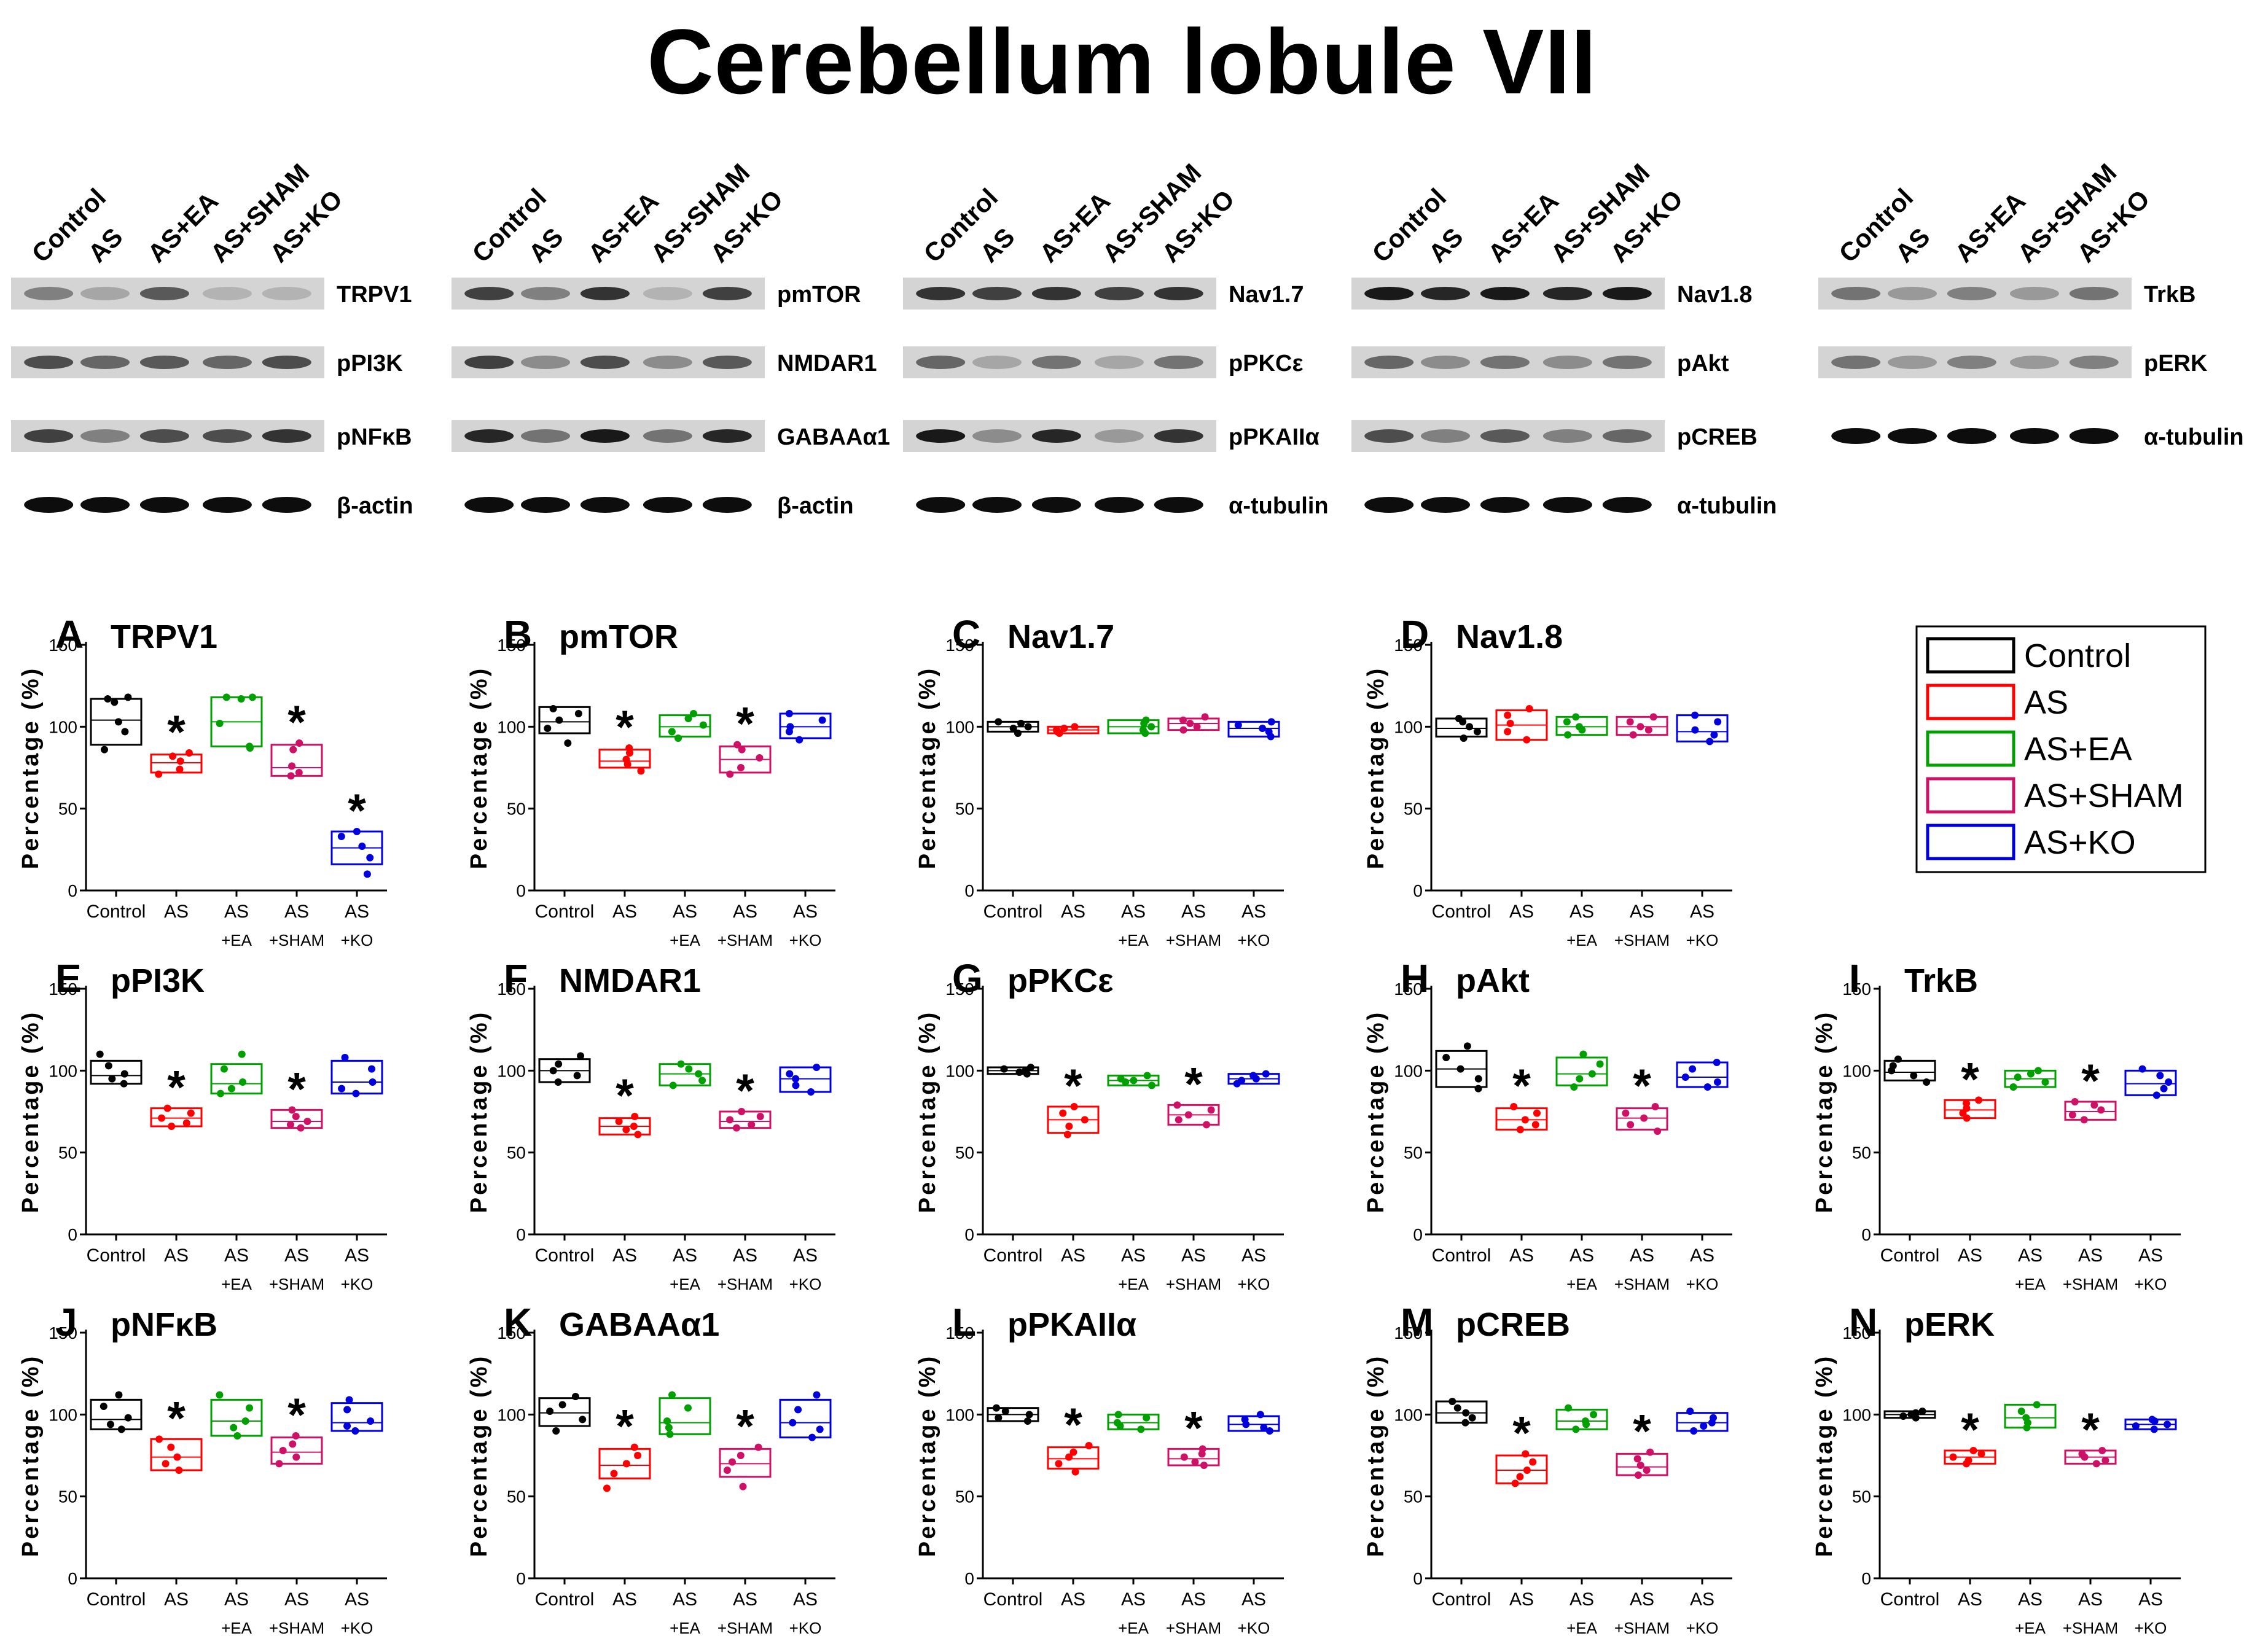 Image resolution: width=2244 pixels, height=1652 pixels. What do you see at coordinates (296, 1284) in the screenshot?
I see `x-tick-label: +SHAM` at bounding box center [296, 1284].